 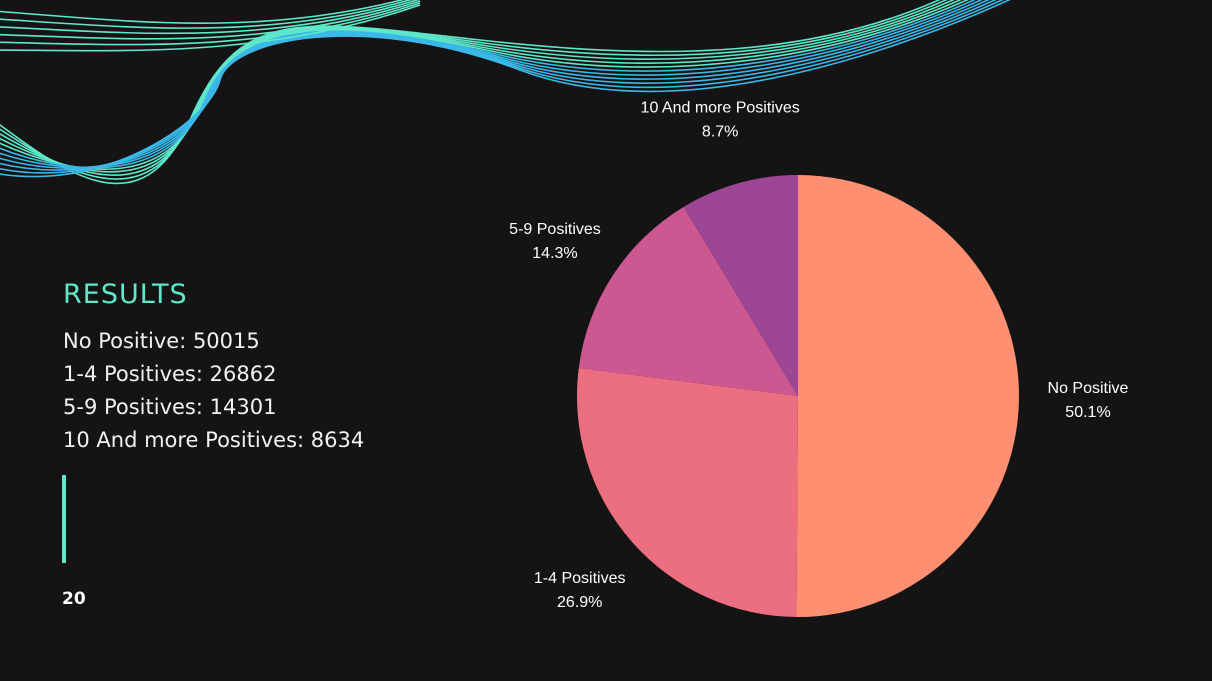 What do you see at coordinates (1087, 412) in the screenshot?
I see `pie-slice-percent-0: 50.1%` at bounding box center [1087, 412].